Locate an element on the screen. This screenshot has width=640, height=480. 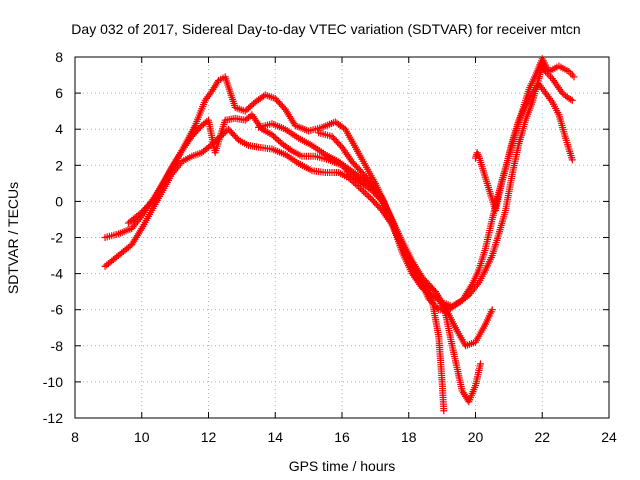
x-tick-label: 14 is located at coordinates (275, 437).